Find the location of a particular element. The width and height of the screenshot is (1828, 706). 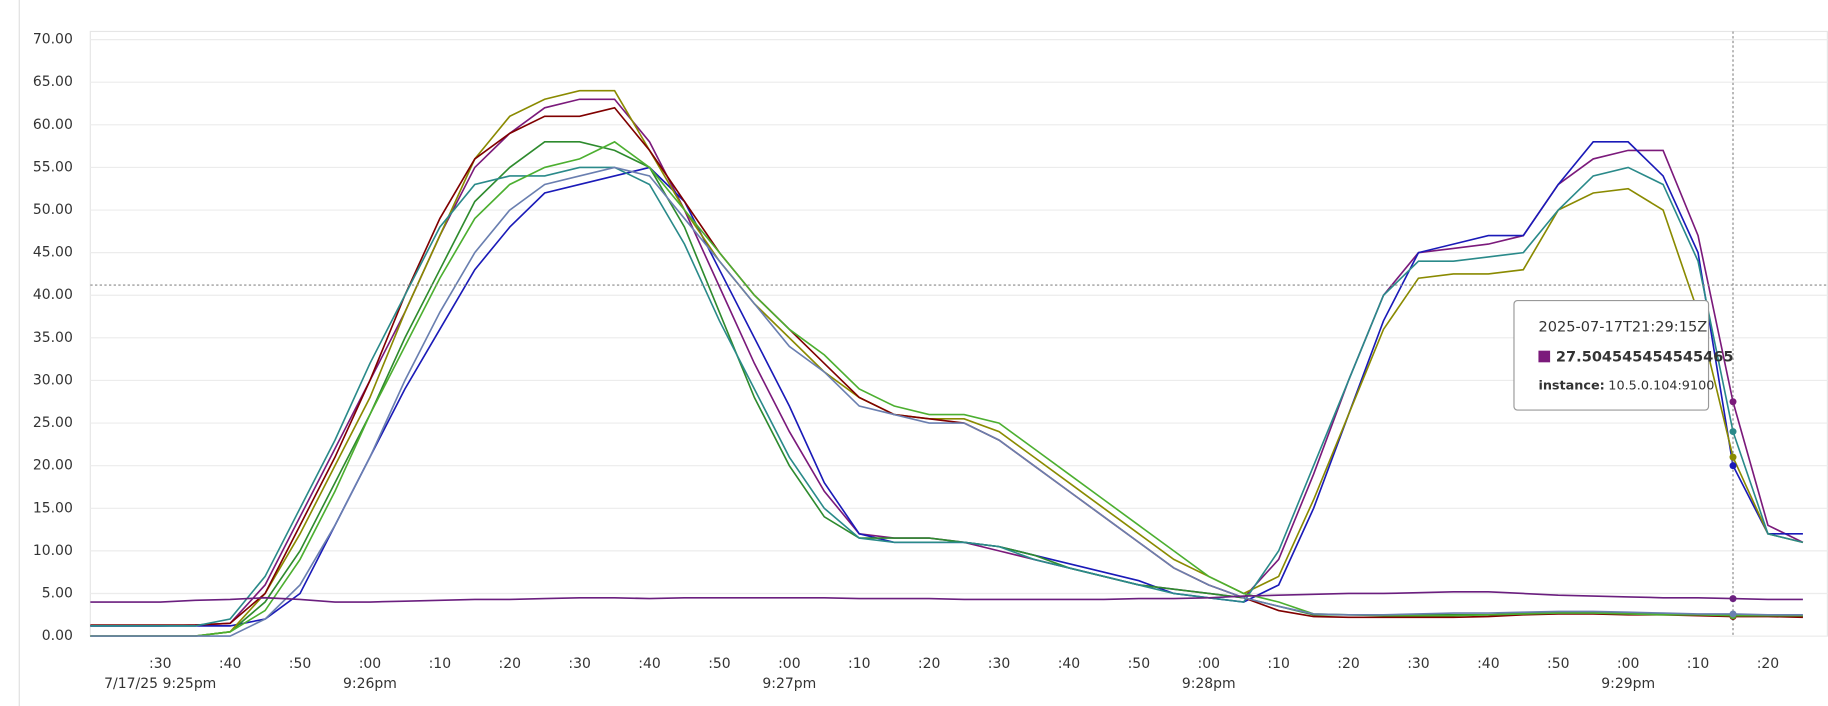

y-tick-label: 65.00 is located at coordinates (53, 82).